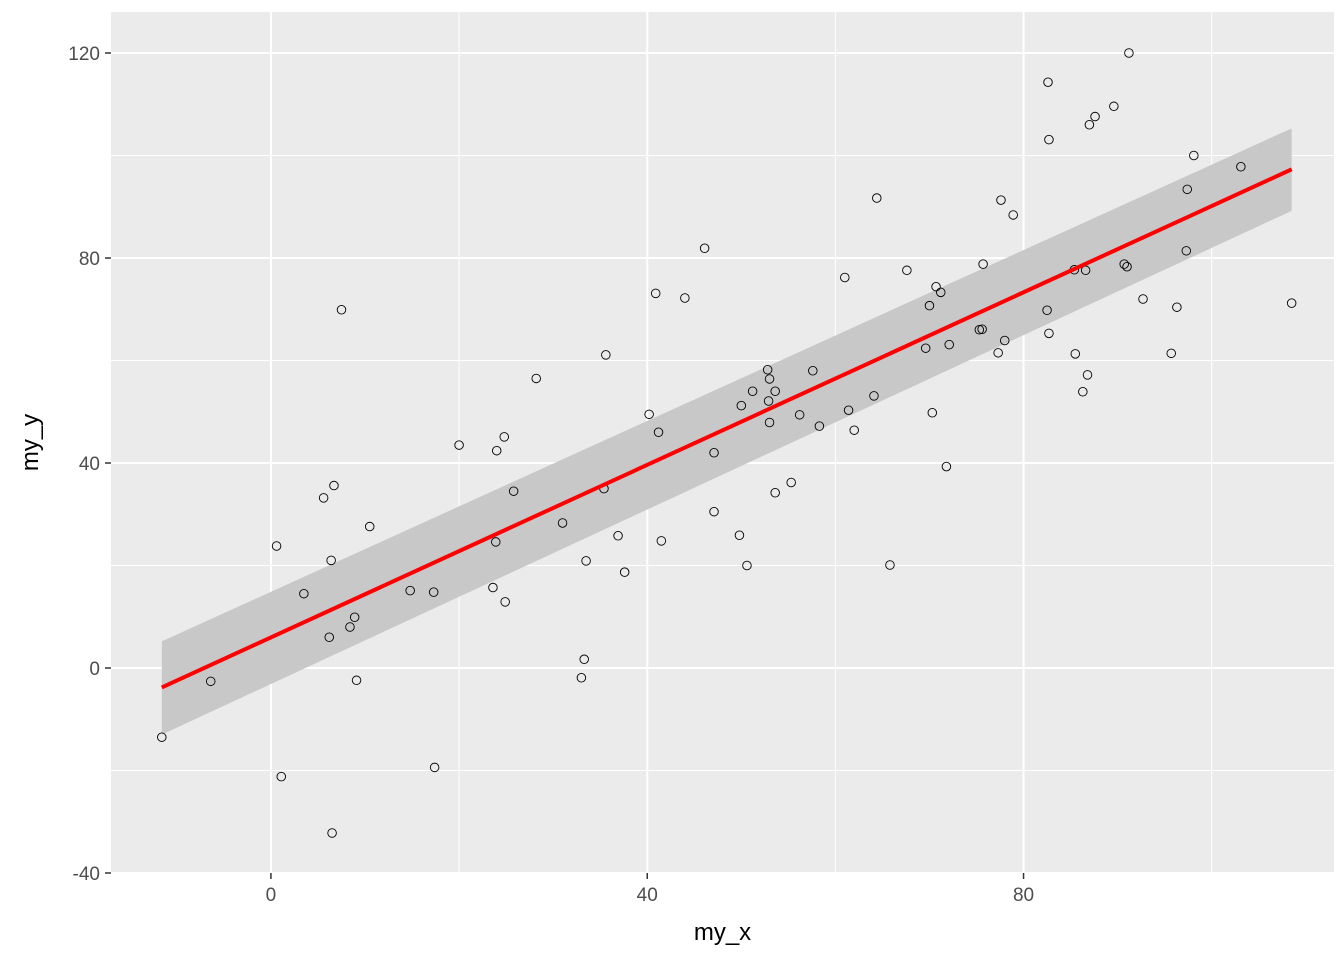 The width and height of the screenshot is (1344, 960). I want to click on x-tick-label: 40, so click(647, 895).